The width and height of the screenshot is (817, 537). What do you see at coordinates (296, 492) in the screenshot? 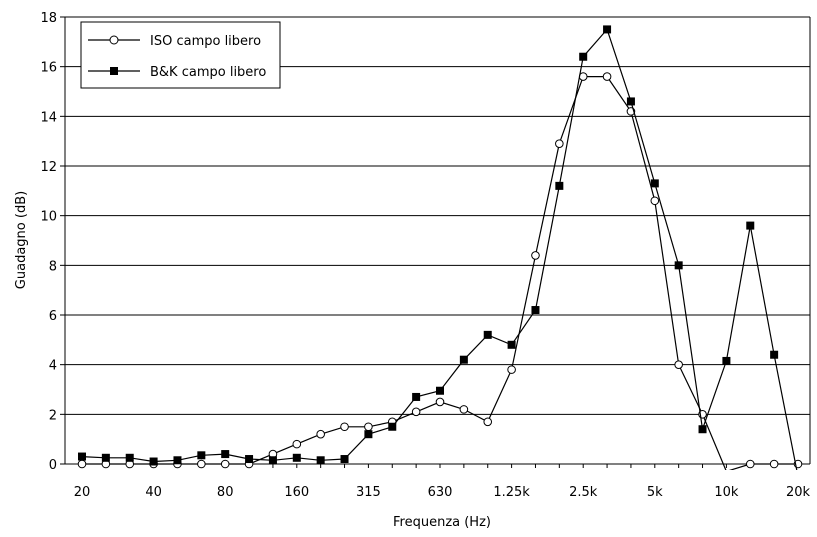
I see `x-tick-label: 160` at bounding box center [296, 492].